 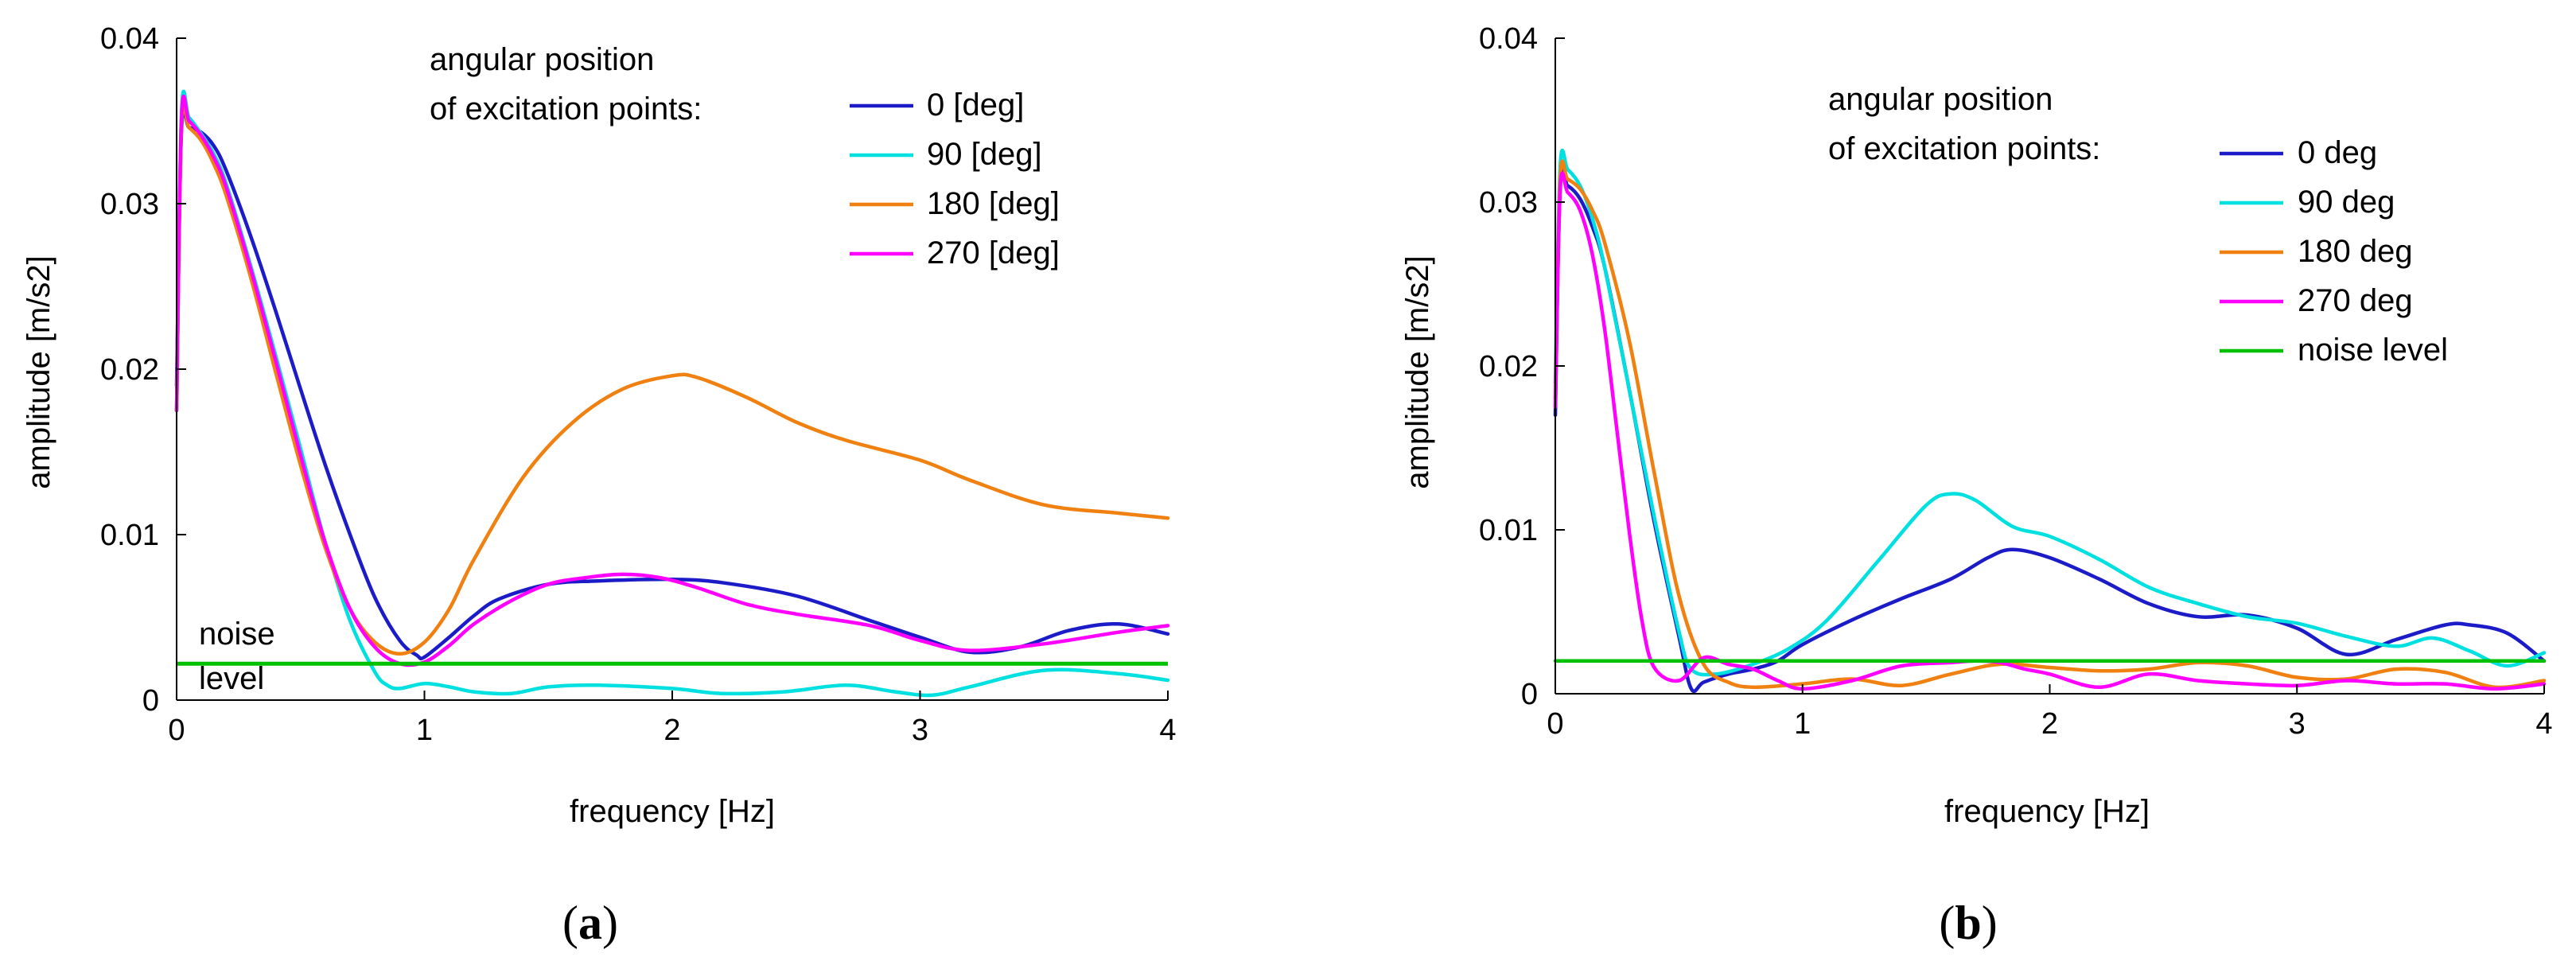 What do you see at coordinates (1167, 730) in the screenshot?
I see `panel-a-x-tick-label: 4` at bounding box center [1167, 730].